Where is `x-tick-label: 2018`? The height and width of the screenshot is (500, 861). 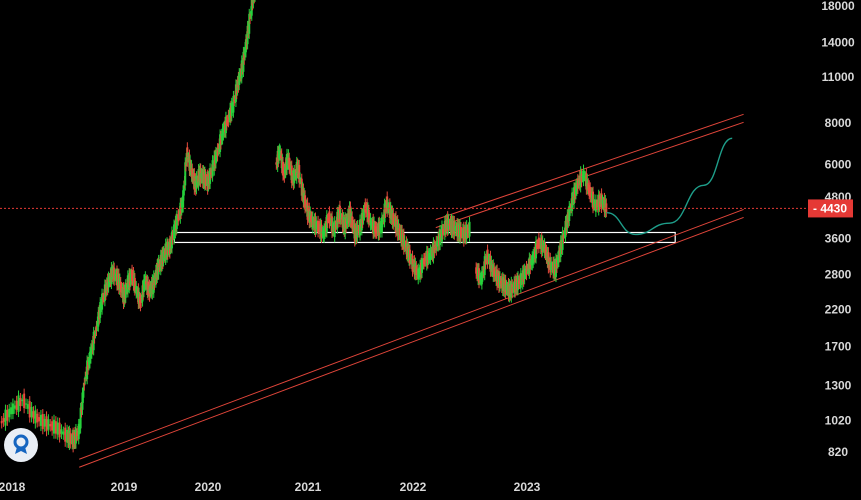 x-tick-label: 2018 is located at coordinates (13, 487).